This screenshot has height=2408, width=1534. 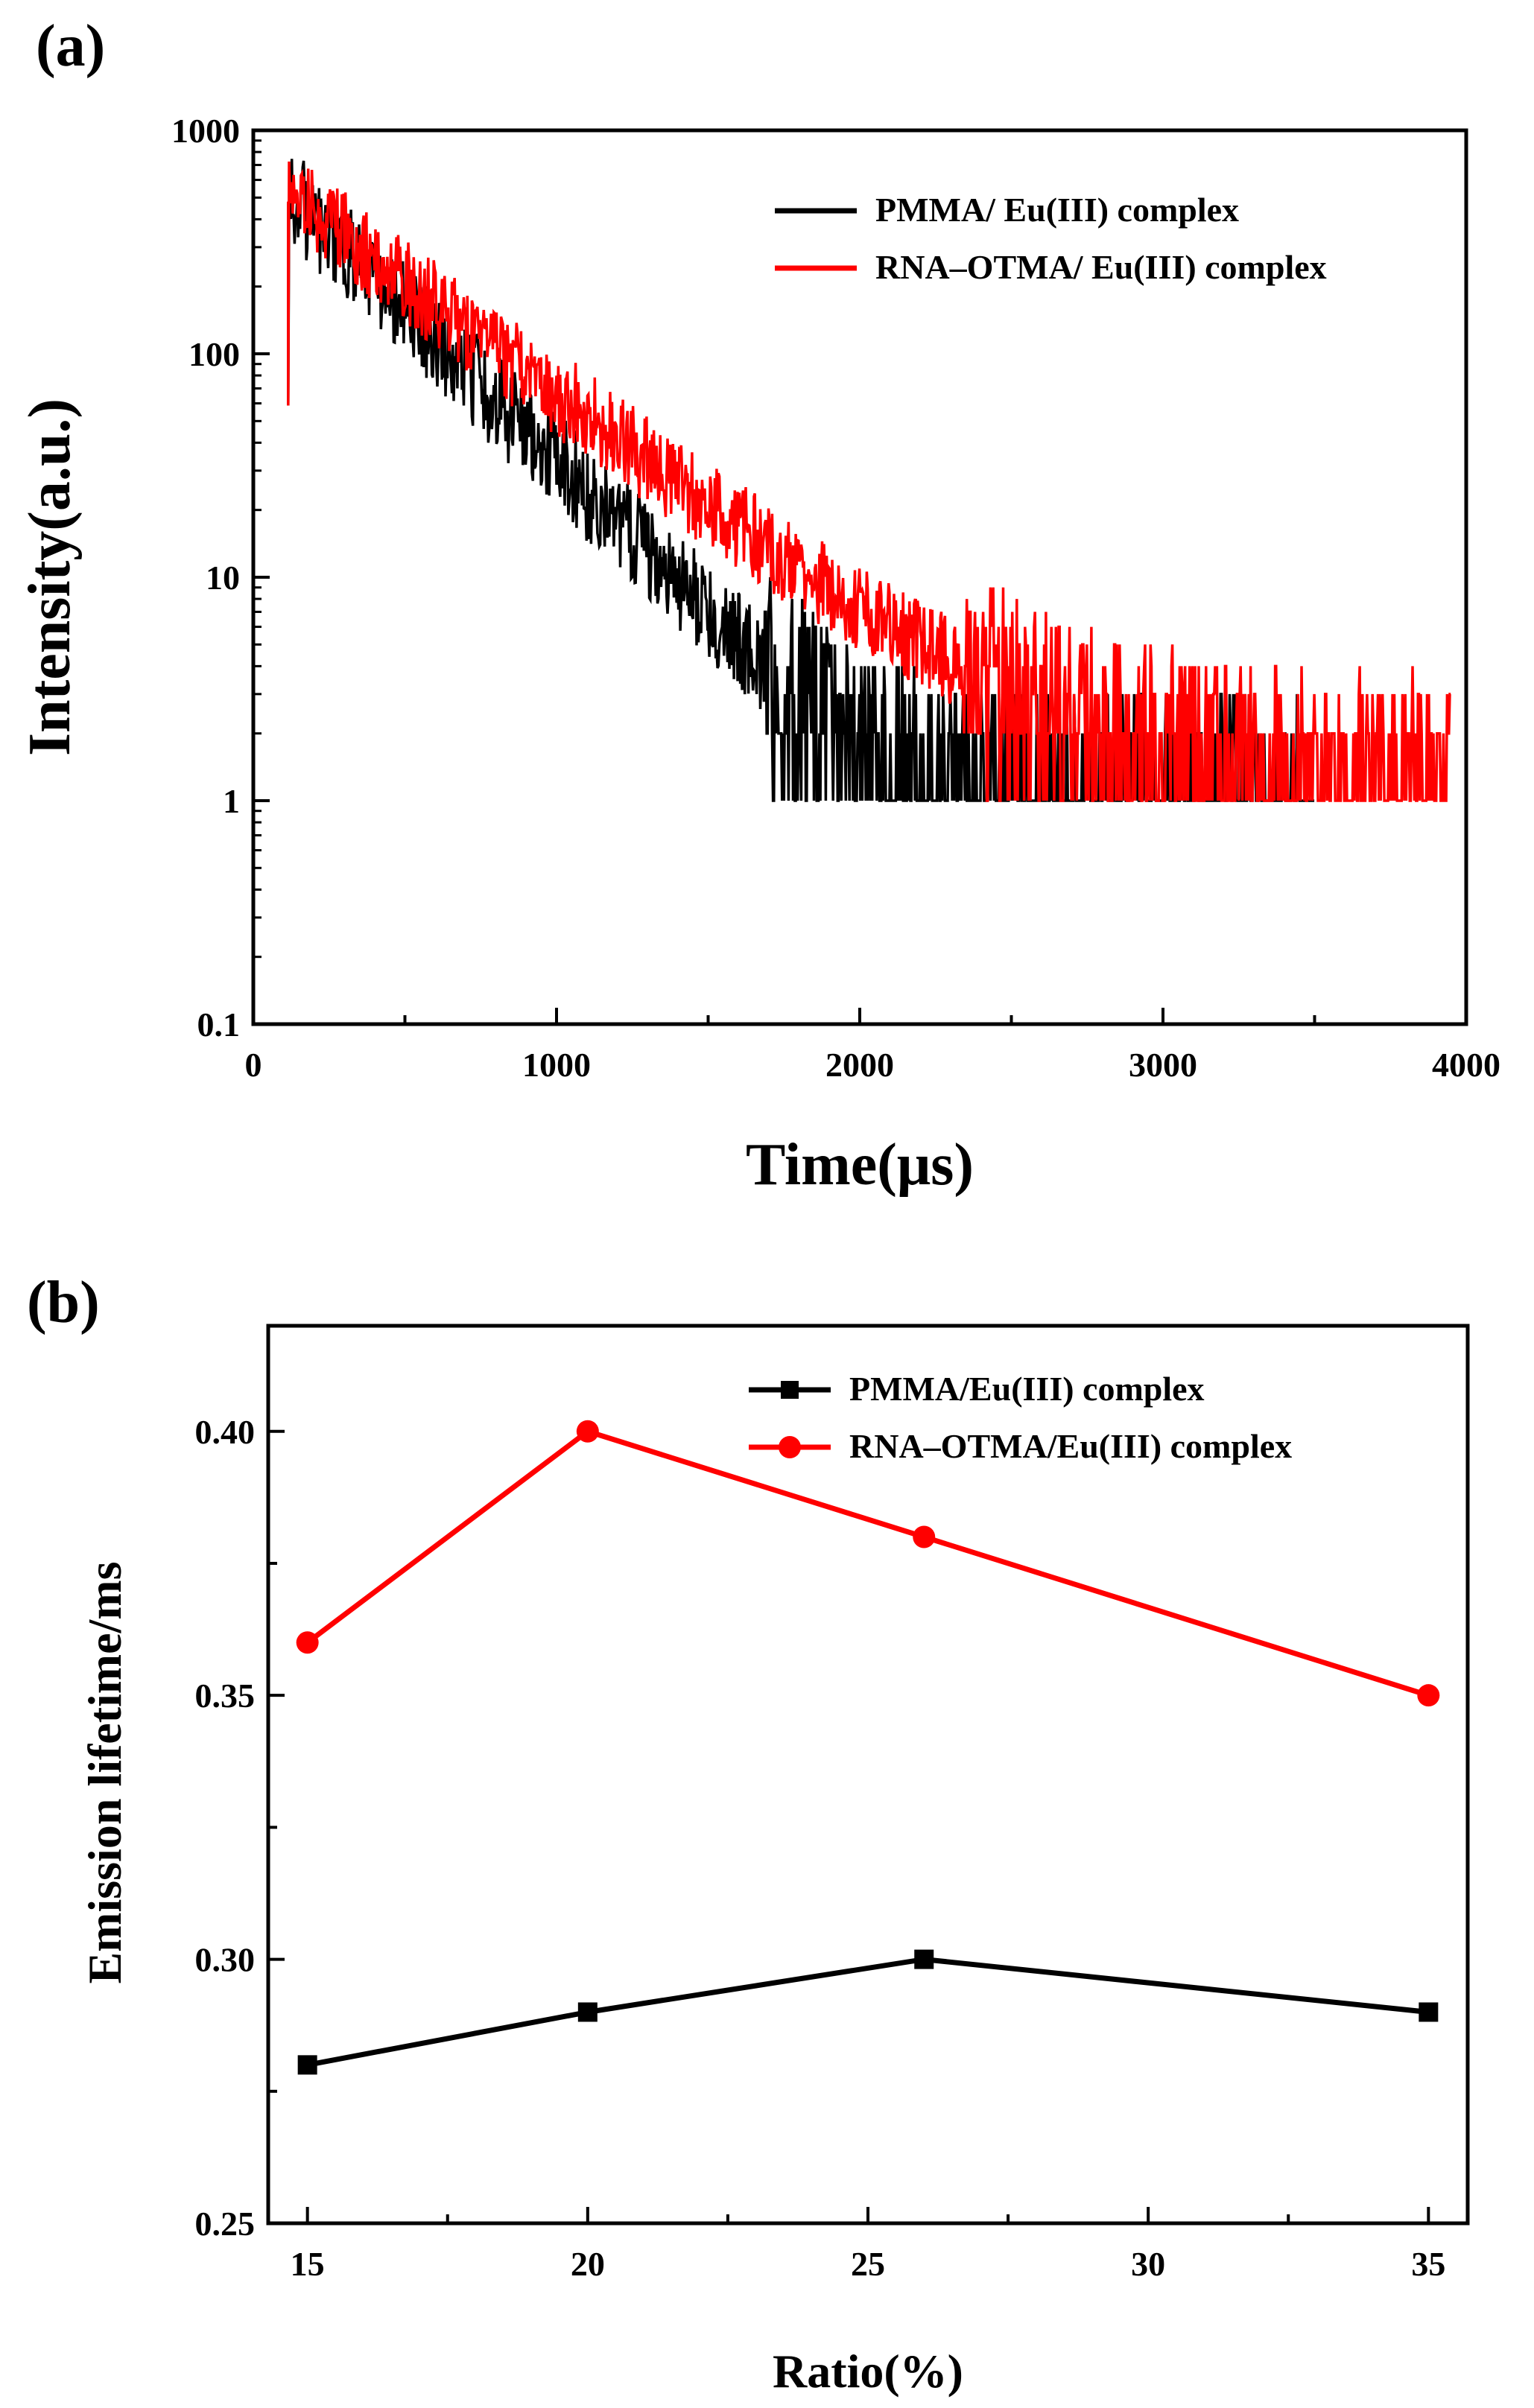 What do you see at coordinates (254, 1065) in the screenshot?
I see `x-tick-label-a: 0` at bounding box center [254, 1065].